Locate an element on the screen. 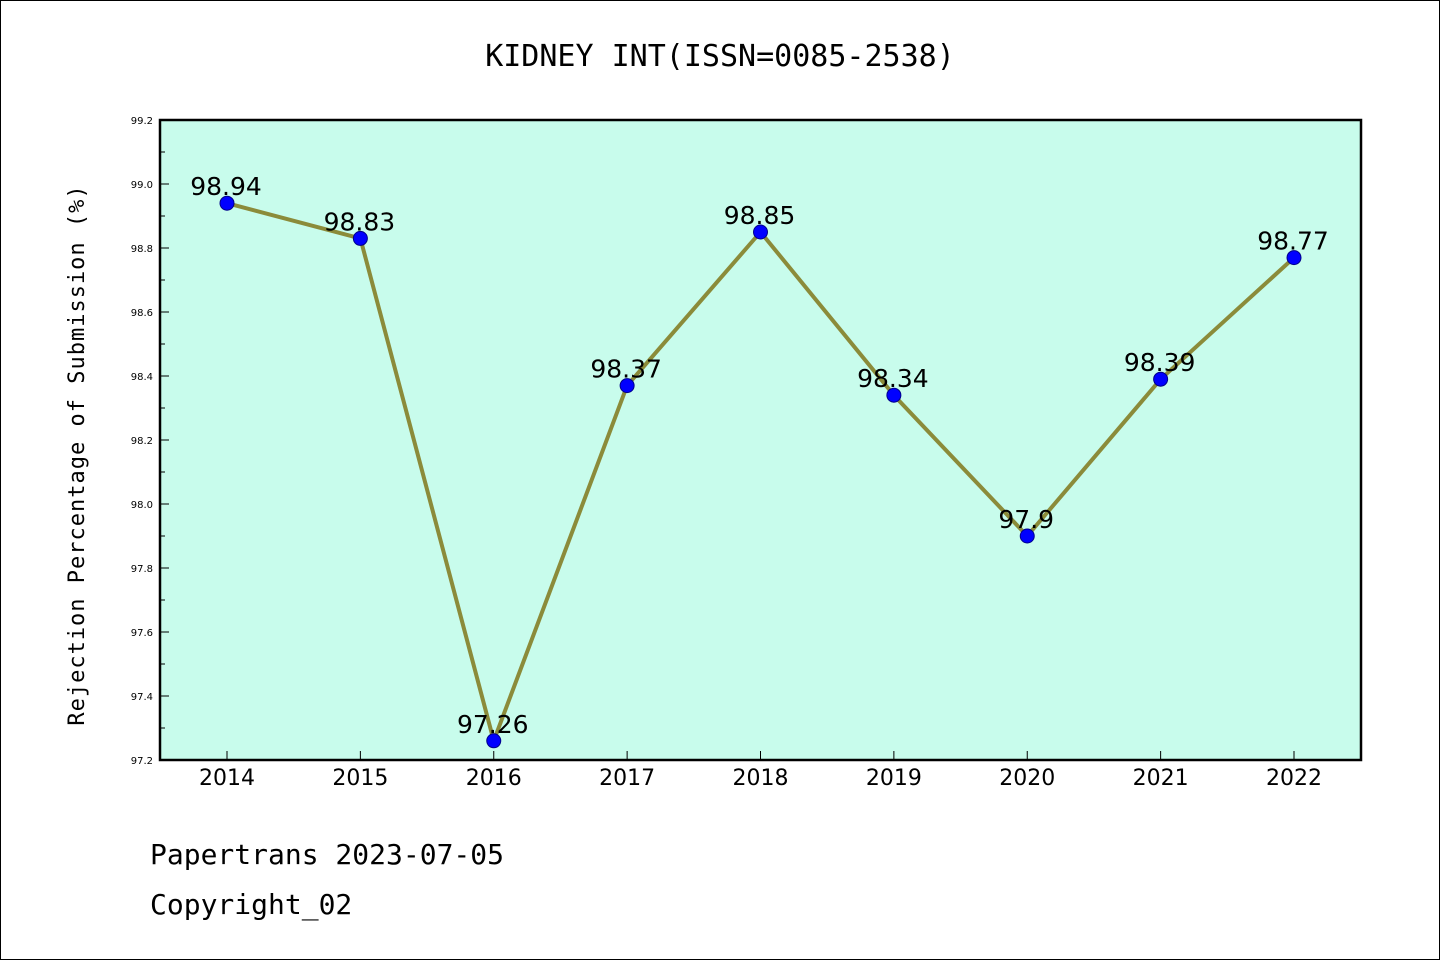  x-axis-ticks: 2014 2015 2016 2017 2018 2019 2020 2021 2022 is located at coordinates (760, 771).